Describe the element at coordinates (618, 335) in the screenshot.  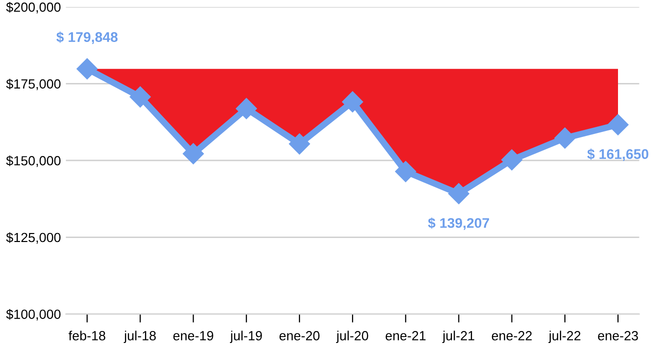
I see `x-tick-label: ene-23` at that location.